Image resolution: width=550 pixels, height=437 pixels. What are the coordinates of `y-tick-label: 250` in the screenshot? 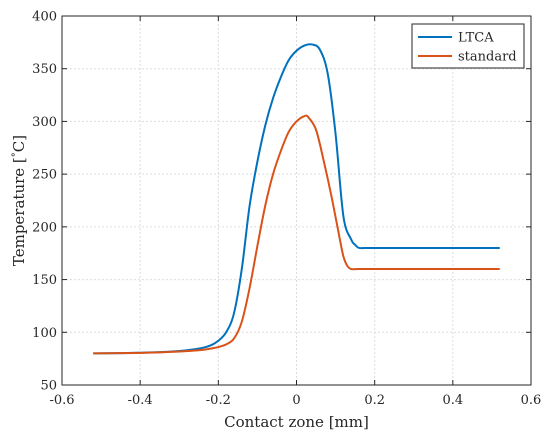 It's located at (44, 175).